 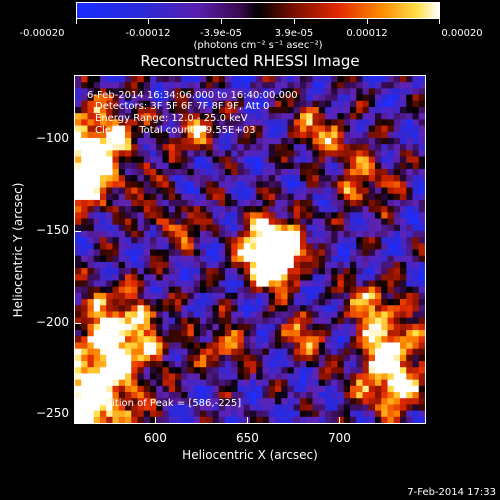 What do you see at coordinates (78, 323) in the screenshot?
I see `y-axis-tick` at bounding box center [78, 323].